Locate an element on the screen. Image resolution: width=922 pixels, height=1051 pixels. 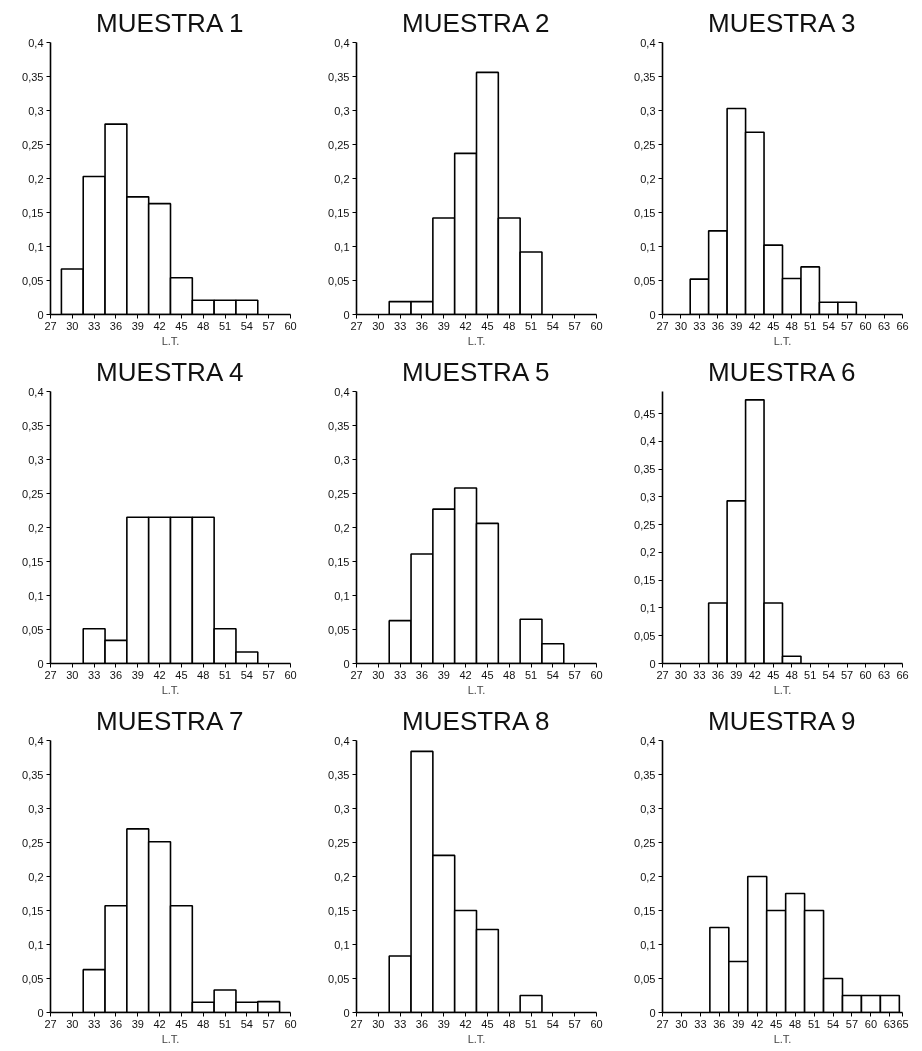
chart-title: MUESTRA 4 is located at coordinates (170, 371).